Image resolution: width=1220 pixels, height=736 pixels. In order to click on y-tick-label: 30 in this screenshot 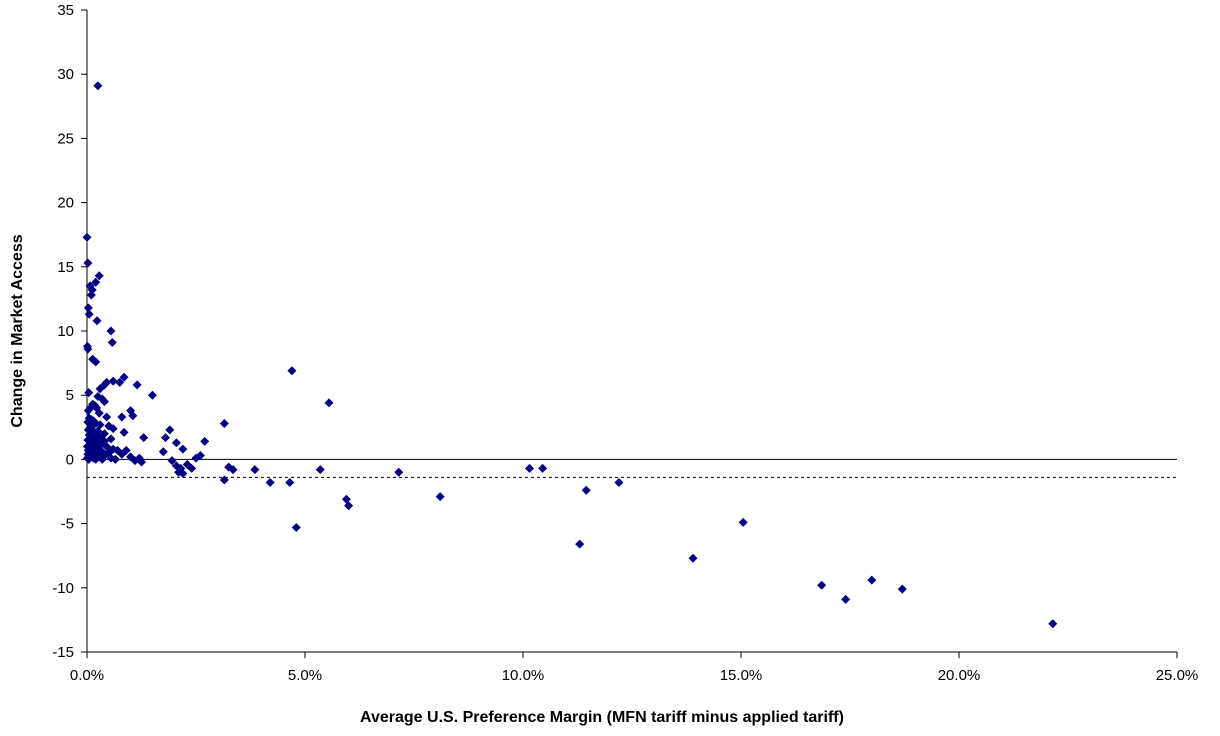, I will do `click(65, 74)`.